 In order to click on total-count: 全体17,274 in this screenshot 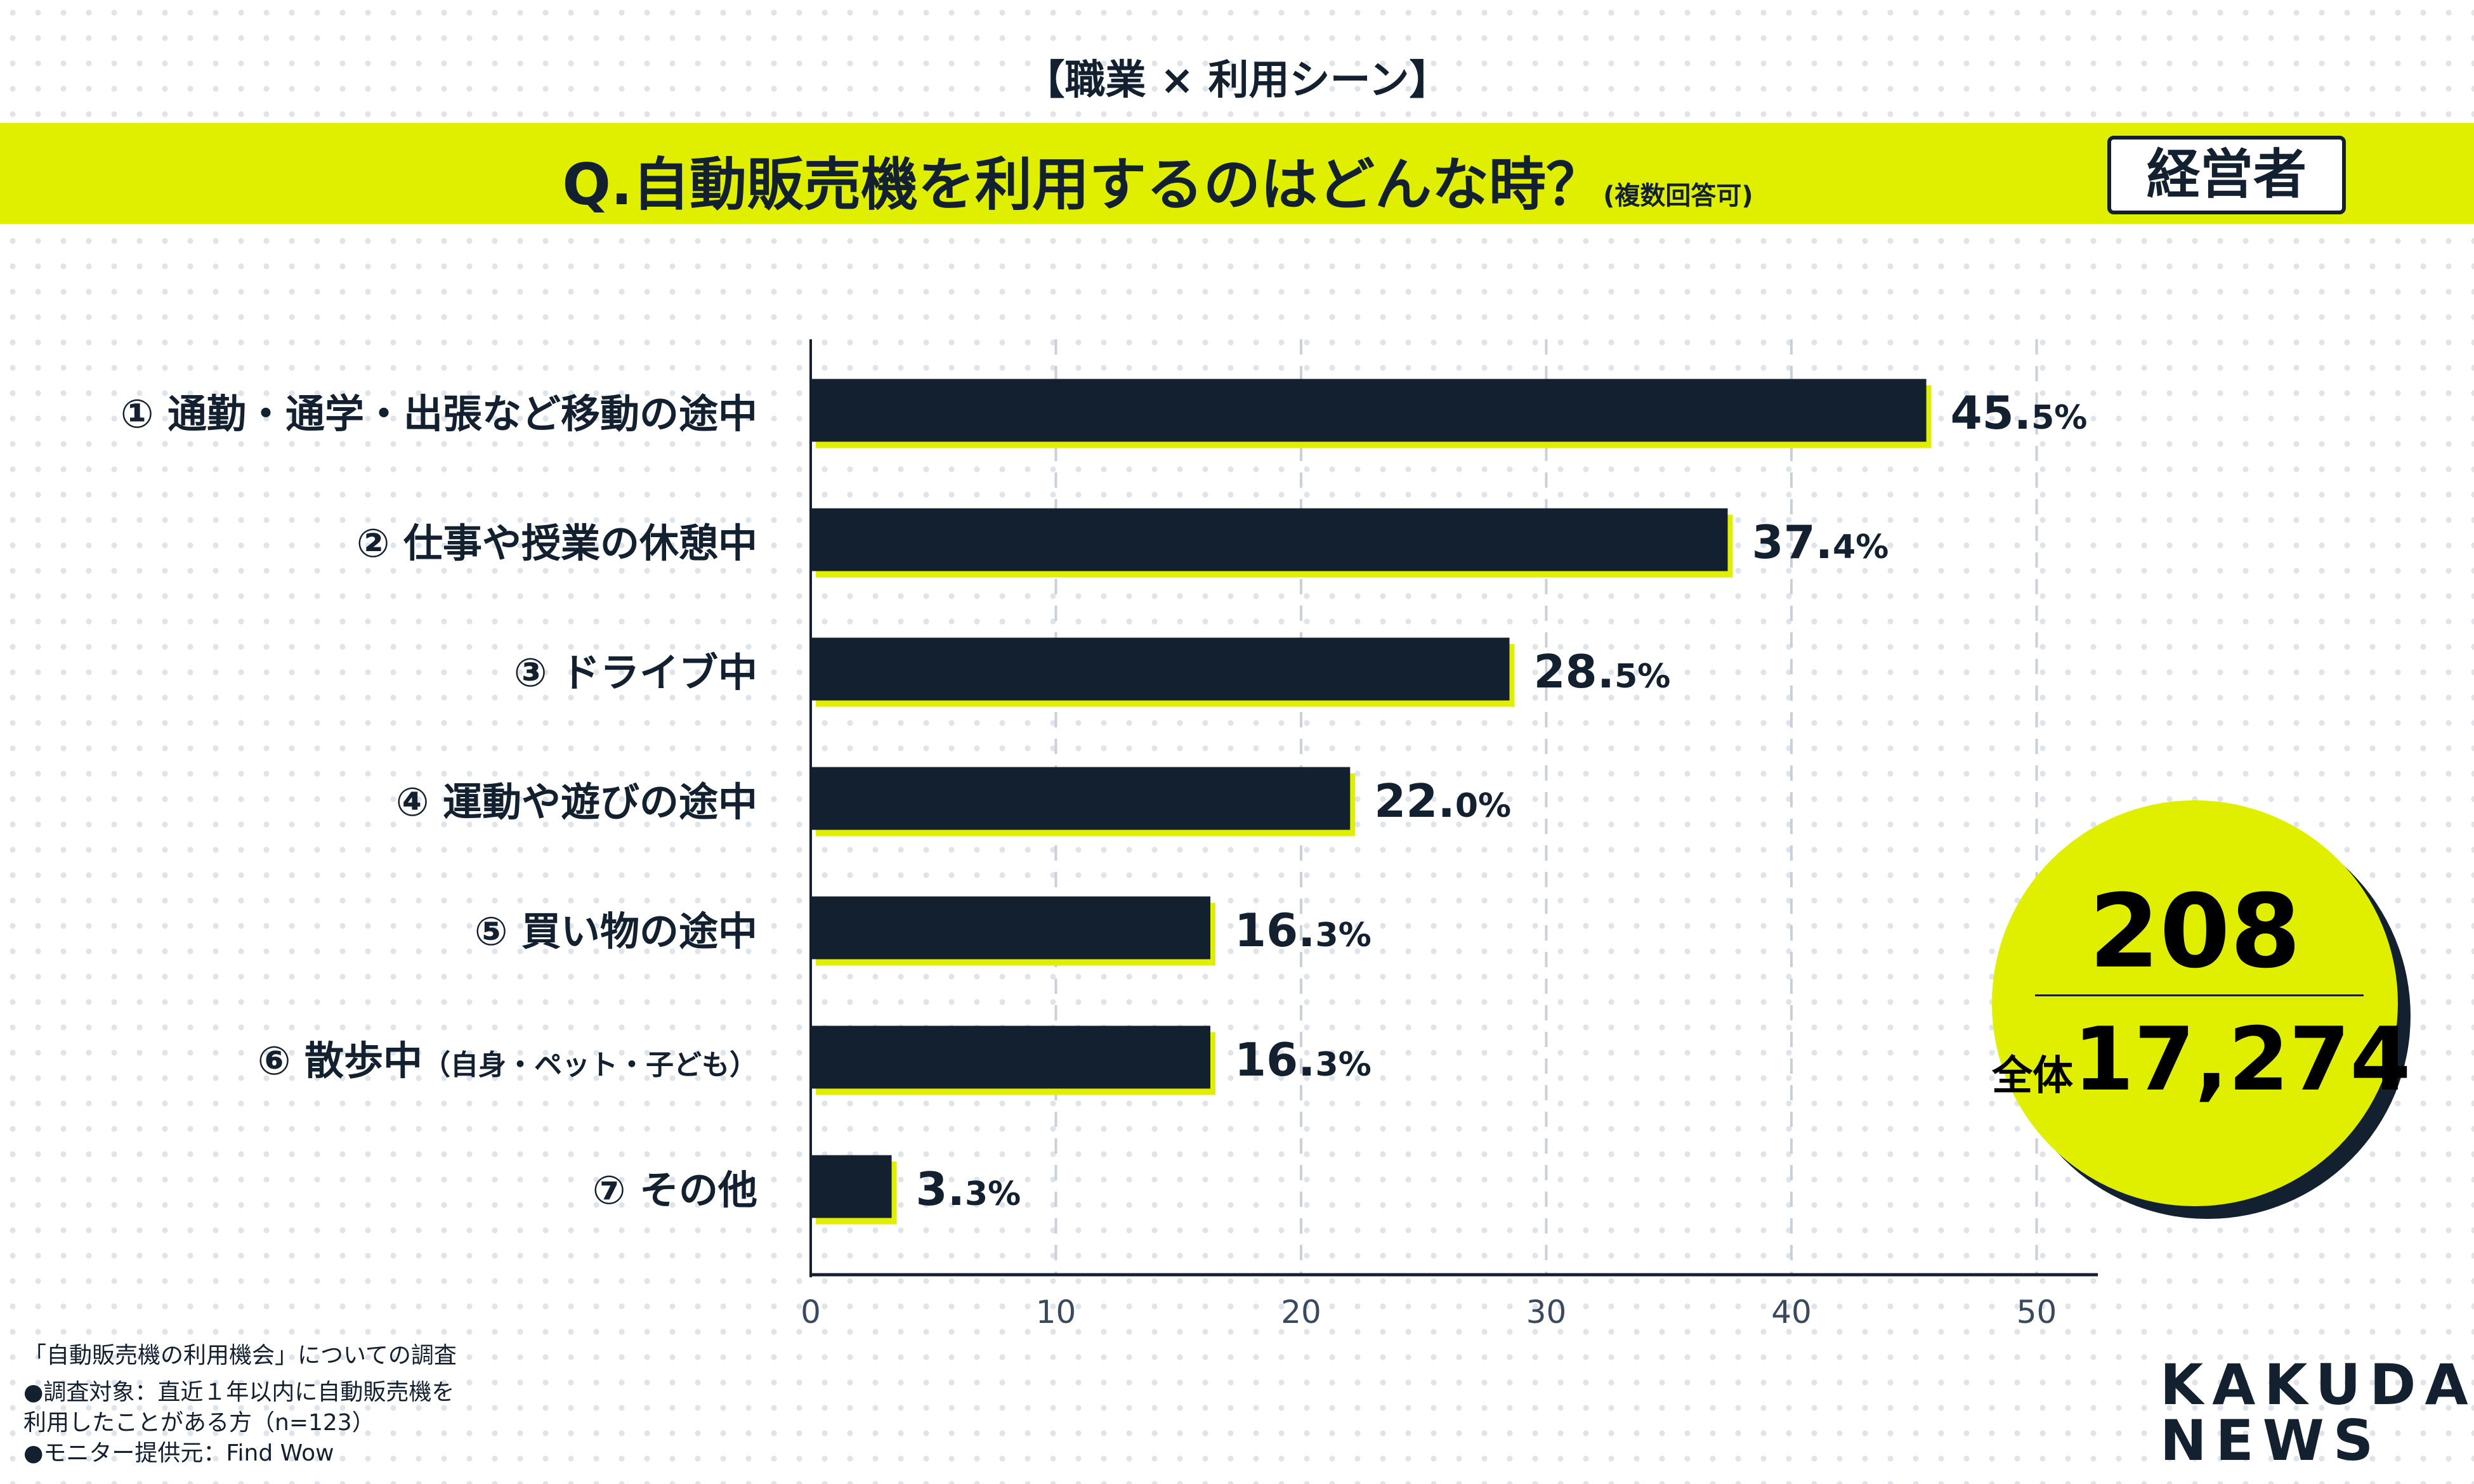, I will do `click(2201, 1059)`.